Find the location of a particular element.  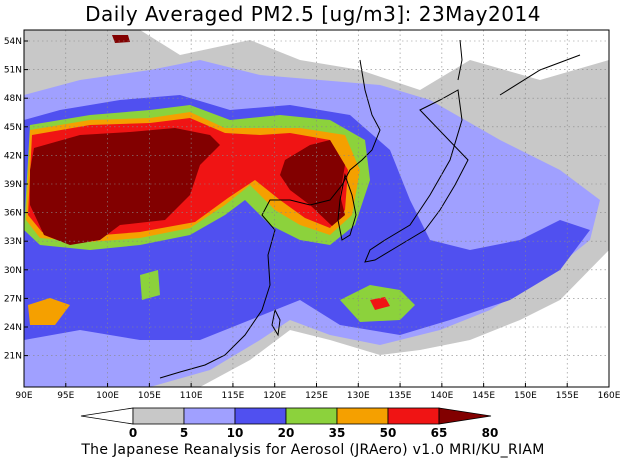

colorbar-label: 35 is located at coordinates (337, 433).